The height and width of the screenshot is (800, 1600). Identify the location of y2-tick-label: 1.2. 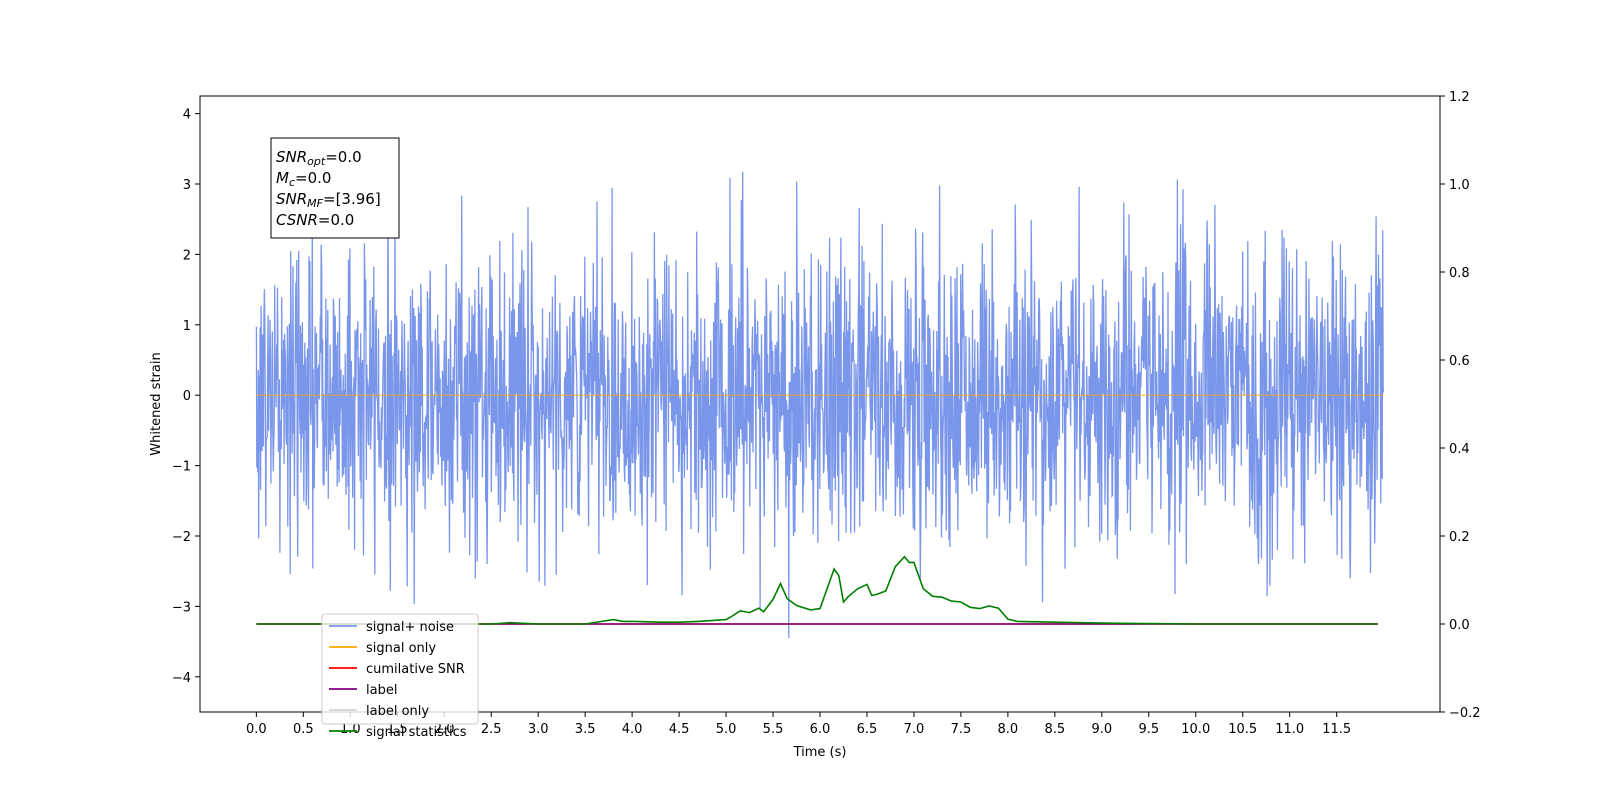
(1459, 97).